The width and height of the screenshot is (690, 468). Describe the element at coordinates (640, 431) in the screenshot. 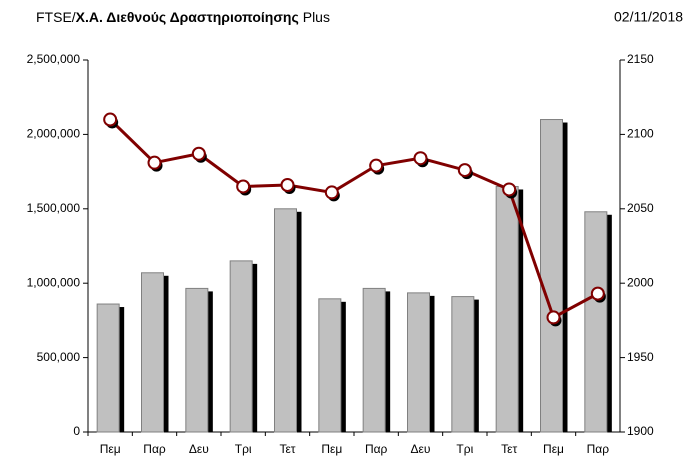

I see `y2-tick-label: 1900` at that location.